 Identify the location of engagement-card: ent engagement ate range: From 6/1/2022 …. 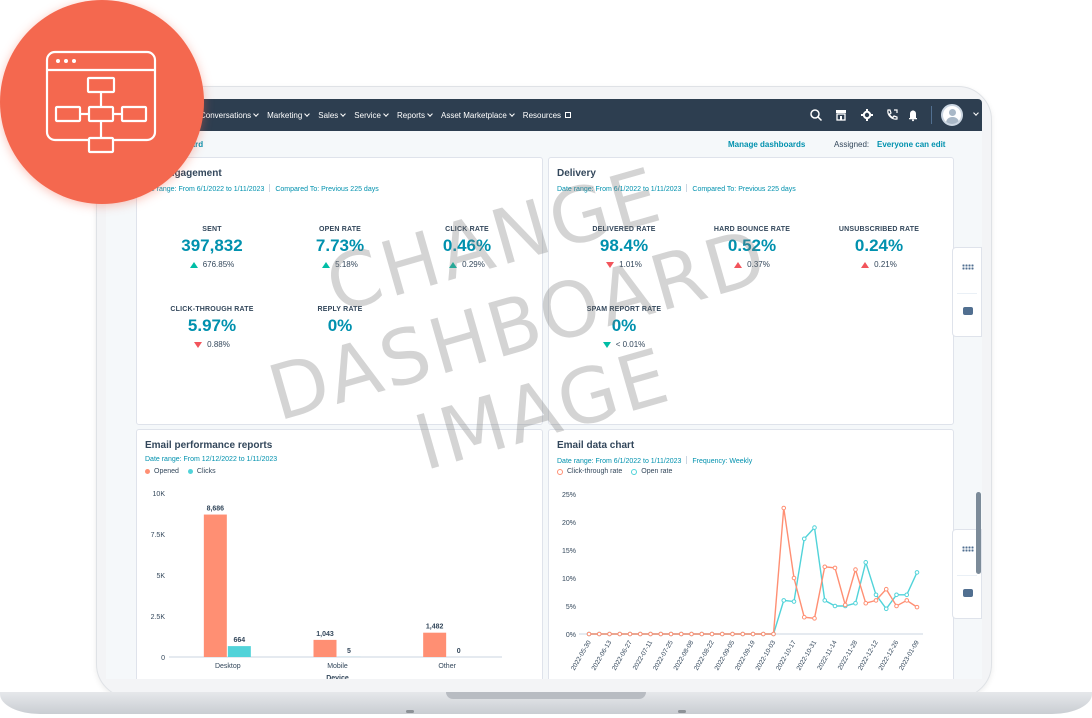
(339, 291).